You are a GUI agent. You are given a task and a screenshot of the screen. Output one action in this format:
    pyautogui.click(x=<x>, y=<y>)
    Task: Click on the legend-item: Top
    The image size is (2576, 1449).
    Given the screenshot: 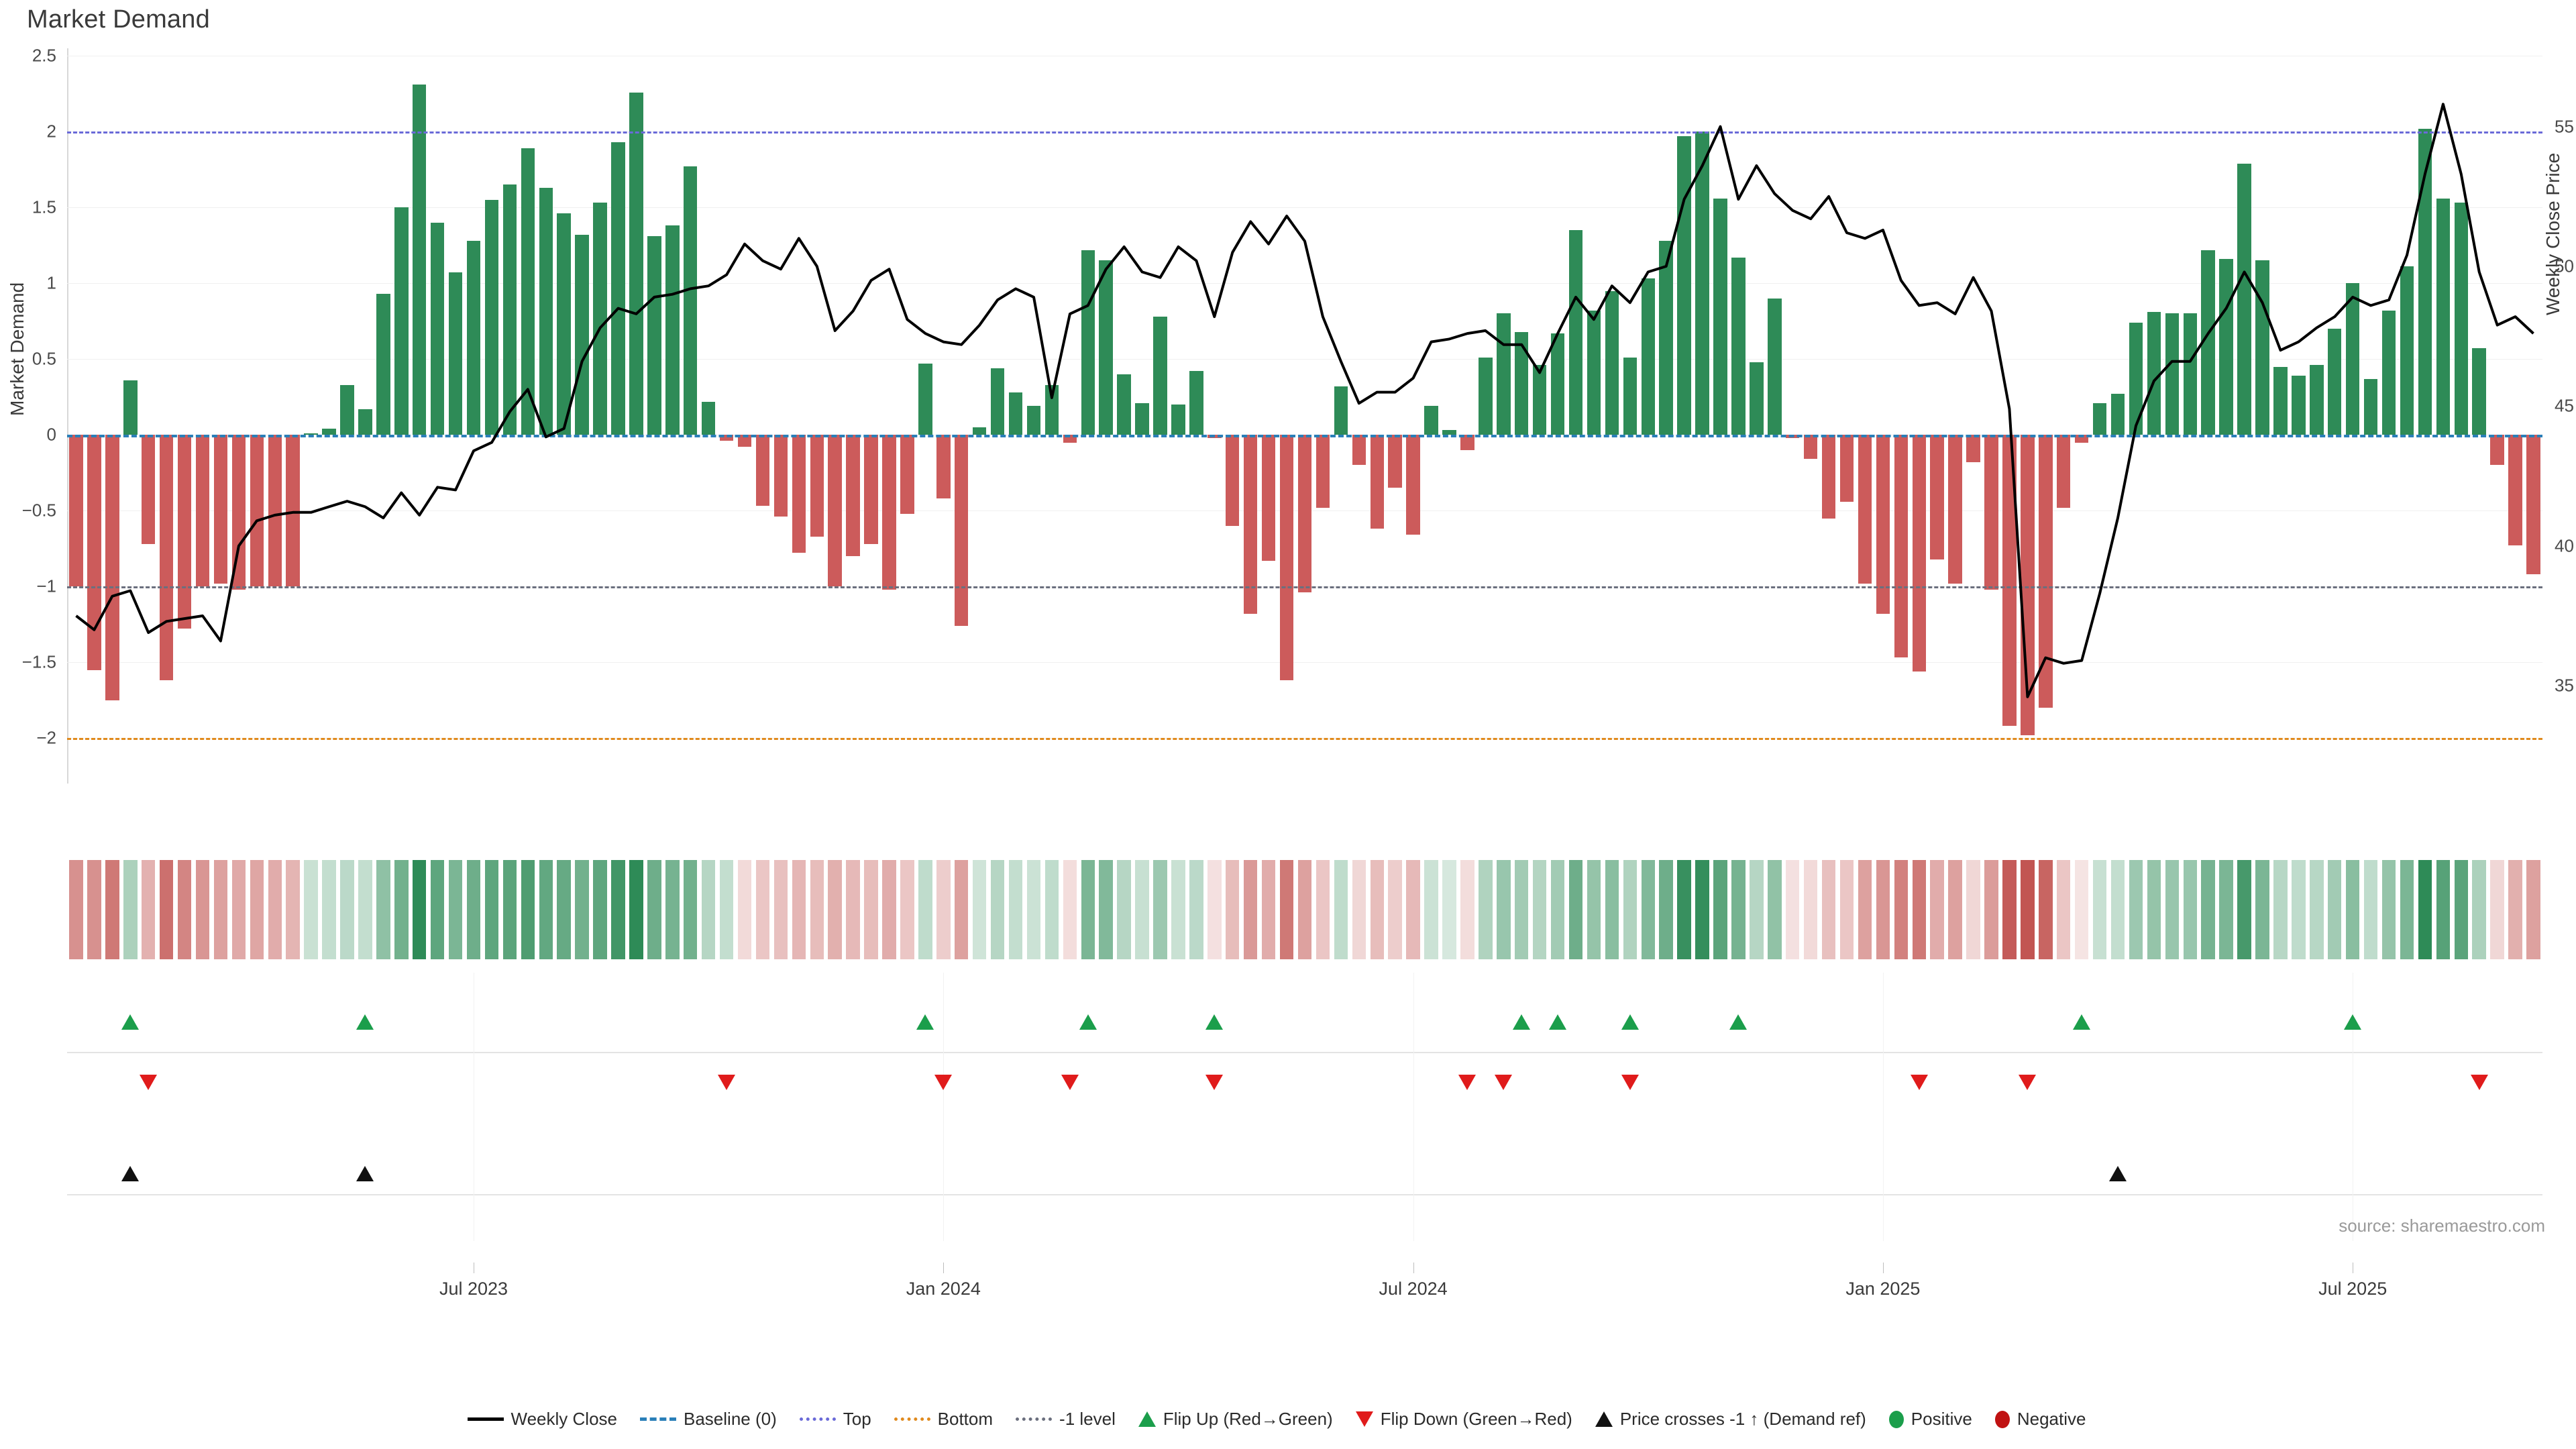 What is the action you would take?
    pyautogui.click(x=835, y=1419)
    